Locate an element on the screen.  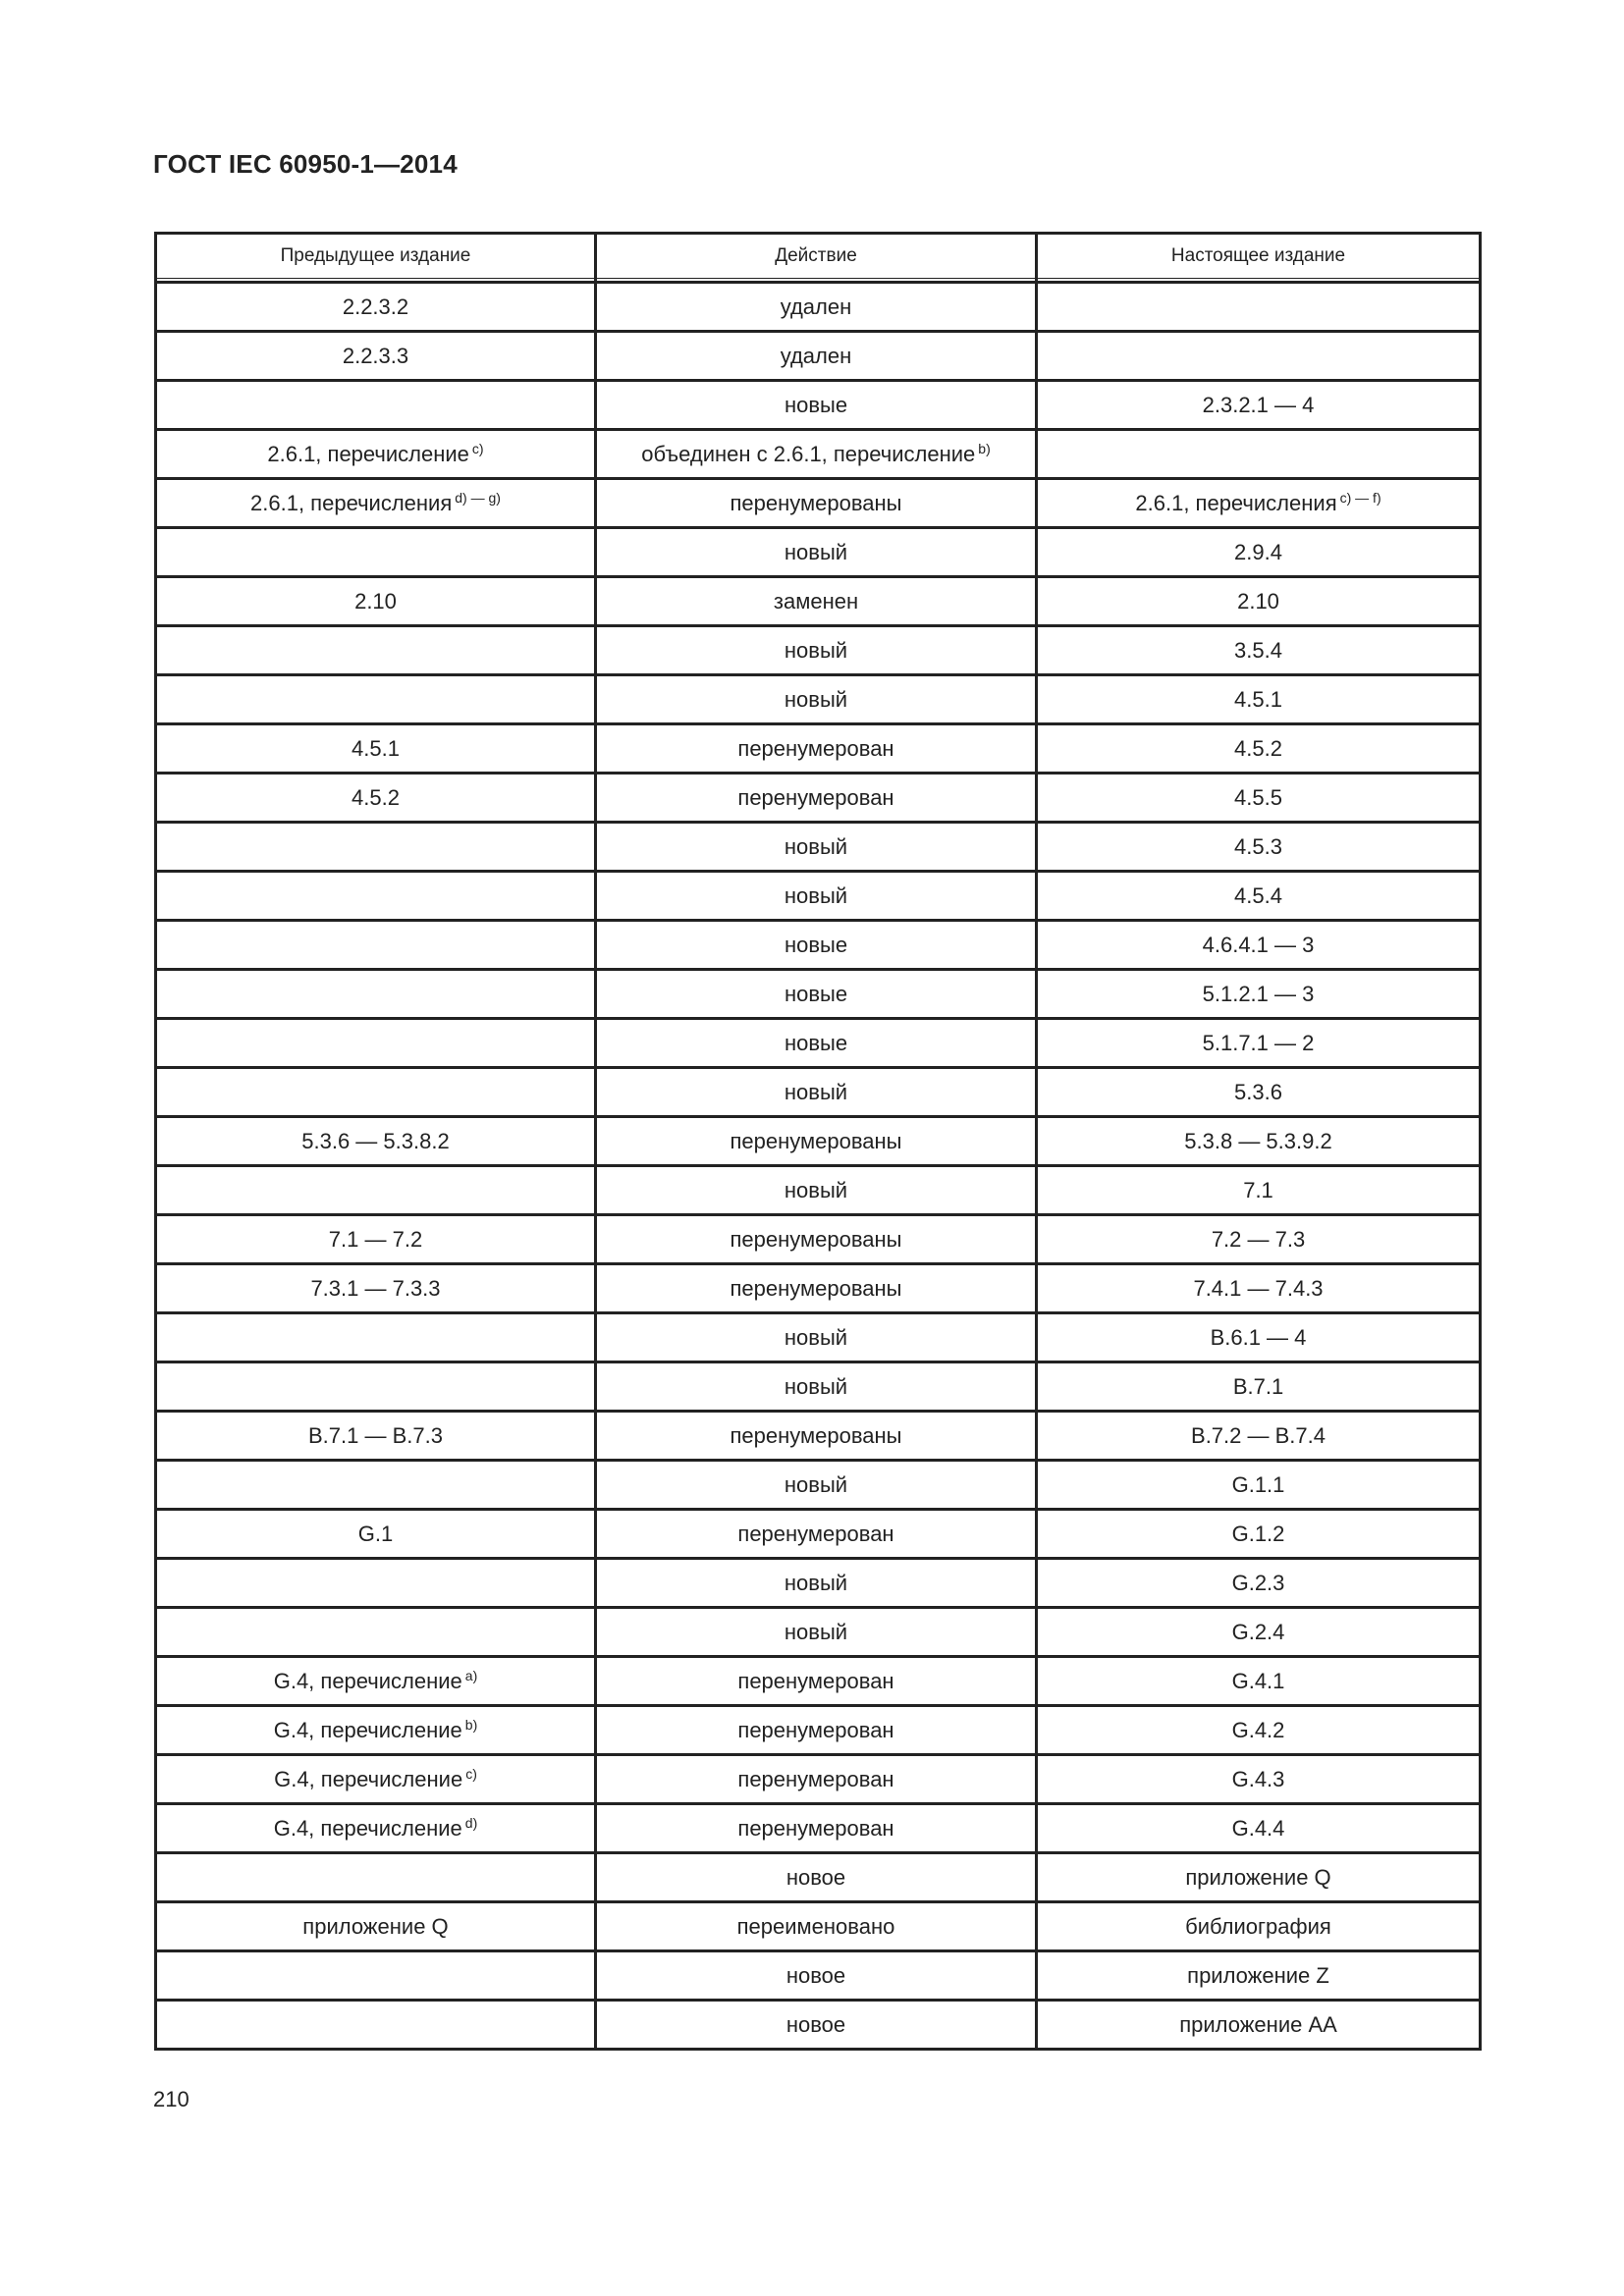
current-edition-cell: G.4.3 is located at coordinates (1258, 1779).